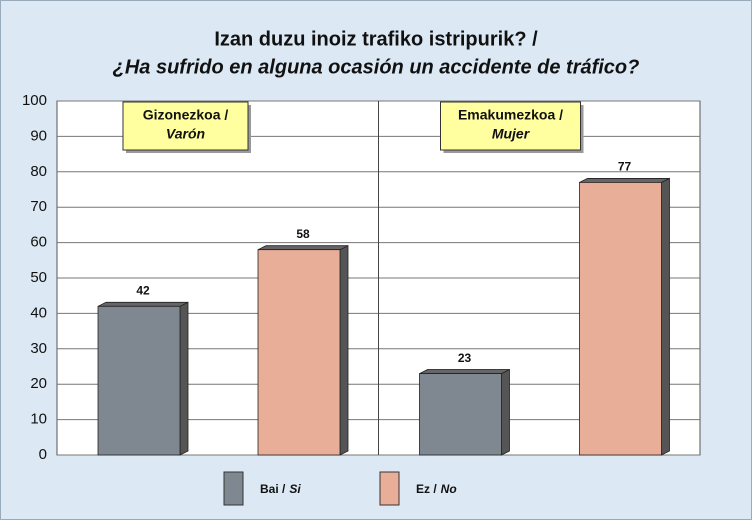 Image resolution: width=752 pixels, height=520 pixels. I want to click on category-label: Emakumezkoa /, so click(510, 115).